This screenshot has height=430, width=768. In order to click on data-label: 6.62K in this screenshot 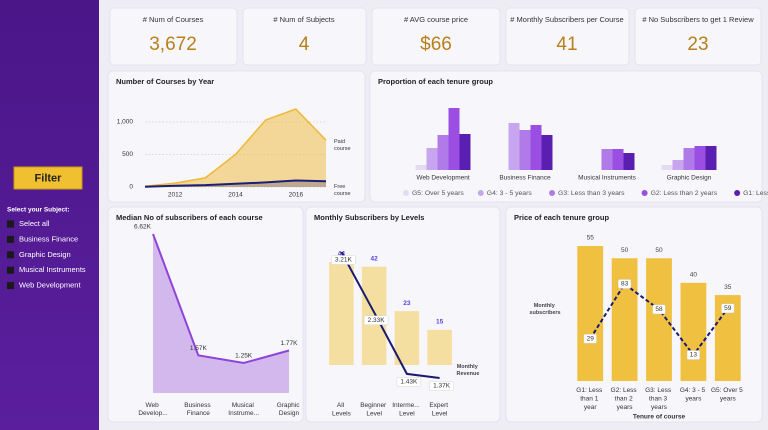, I will do `click(143, 227)`.